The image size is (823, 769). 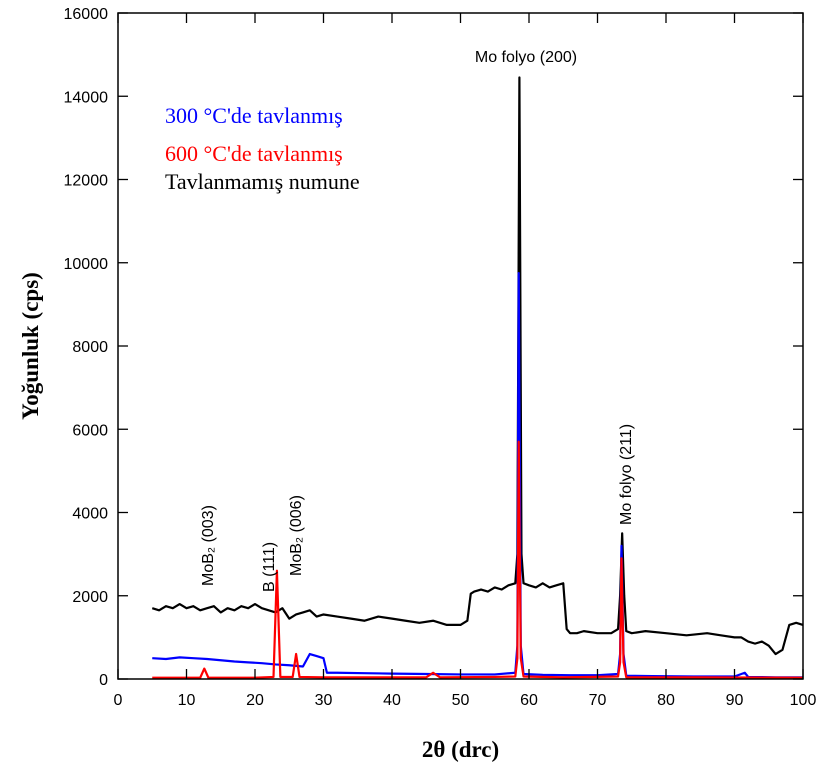 I want to click on x-tick-label: 80, so click(x=666, y=700).